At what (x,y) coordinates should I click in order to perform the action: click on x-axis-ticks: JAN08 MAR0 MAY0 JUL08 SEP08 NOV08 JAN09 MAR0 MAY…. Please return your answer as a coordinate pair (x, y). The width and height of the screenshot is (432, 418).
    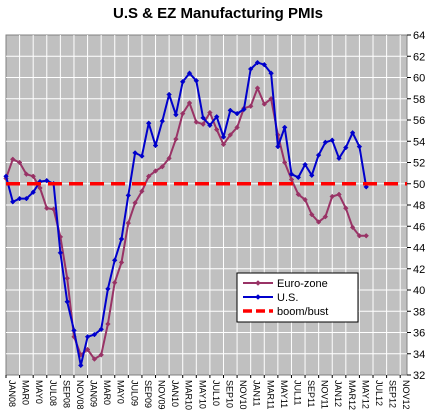
    Looking at the image, I should click on (208, 392).